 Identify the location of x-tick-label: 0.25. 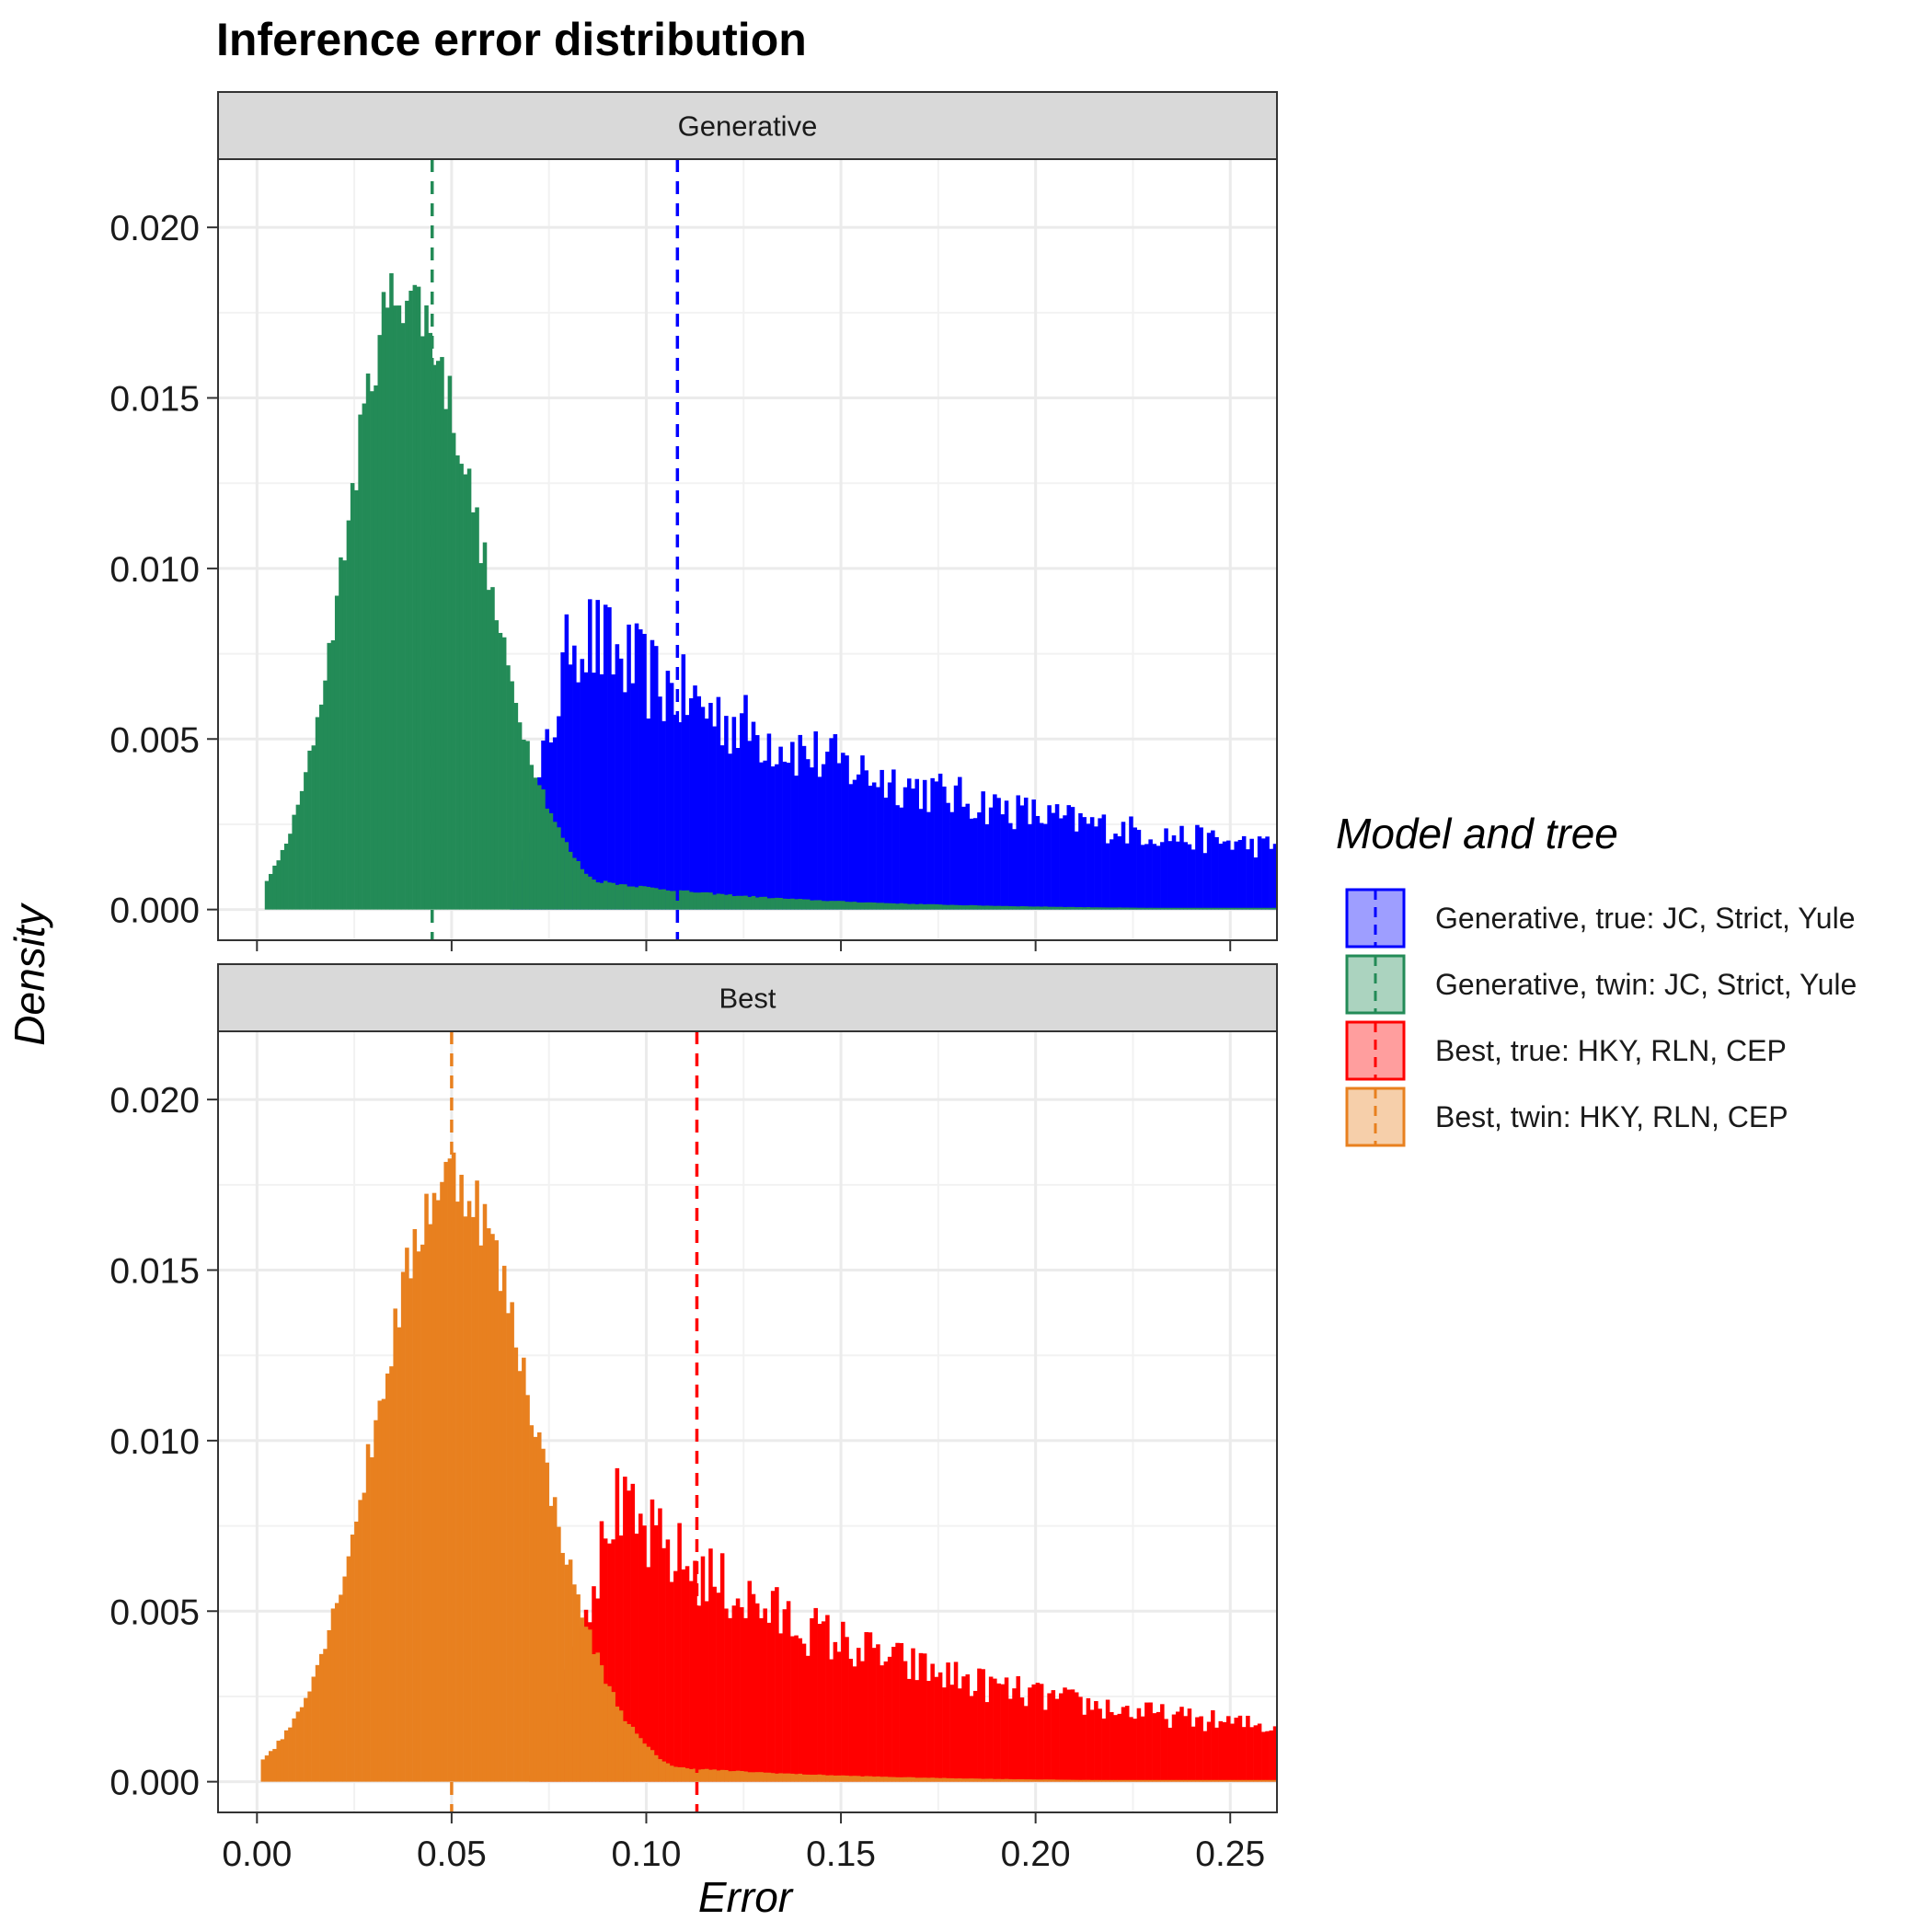
(1230, 1854).